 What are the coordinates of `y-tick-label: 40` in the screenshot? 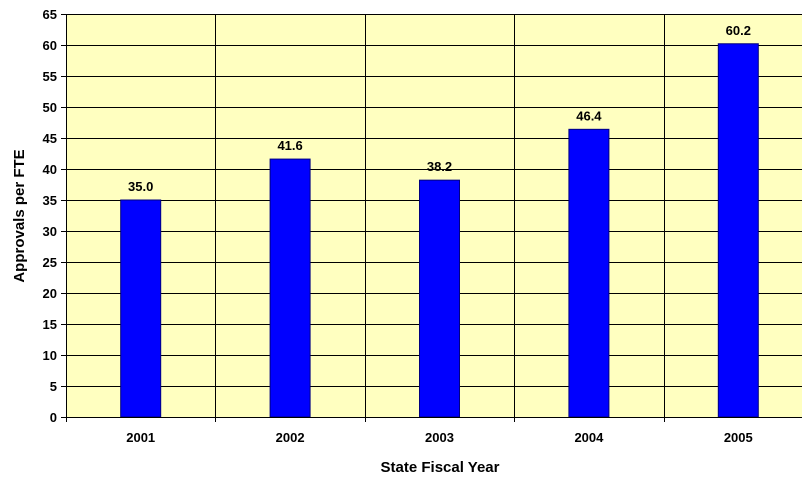 It's located at (50, 169).